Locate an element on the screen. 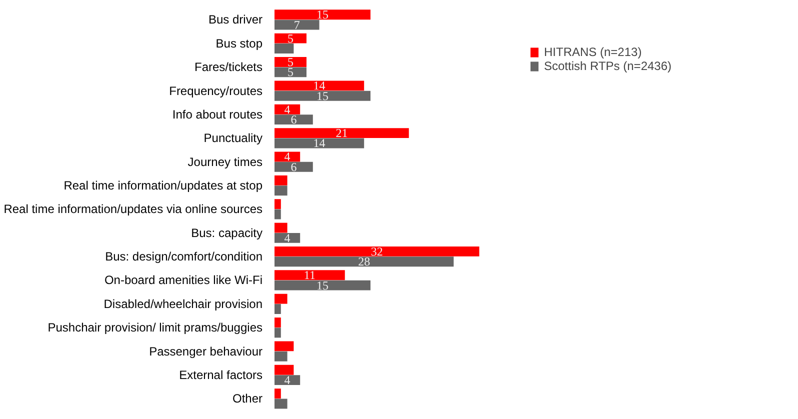  data-label: 11 is located at coordinates (310, 275).